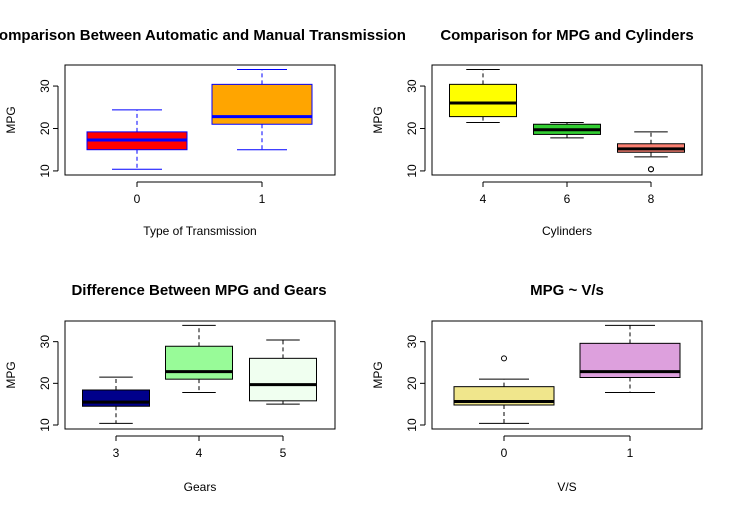 Image resolution: width=736 pixels, height=511 pixels. I want to click on x-axis-label: Type of Transmission, so click(199, 231).